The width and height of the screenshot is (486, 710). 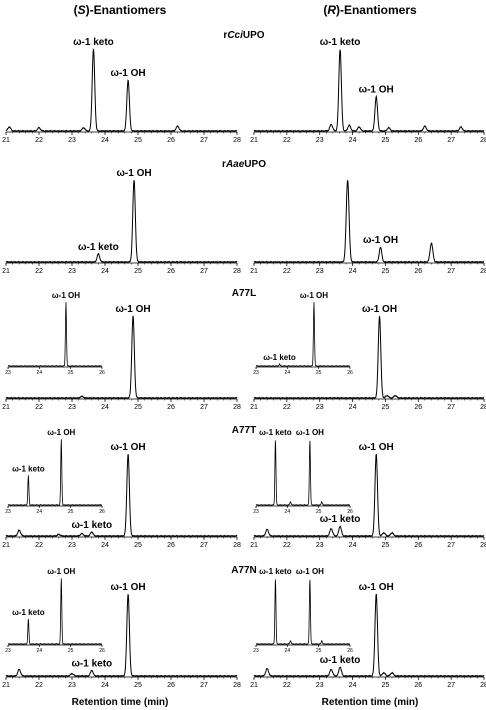 I want to click on panel-4-0-peak-label-3: ω-1 OH, so click(x=128, y=587).